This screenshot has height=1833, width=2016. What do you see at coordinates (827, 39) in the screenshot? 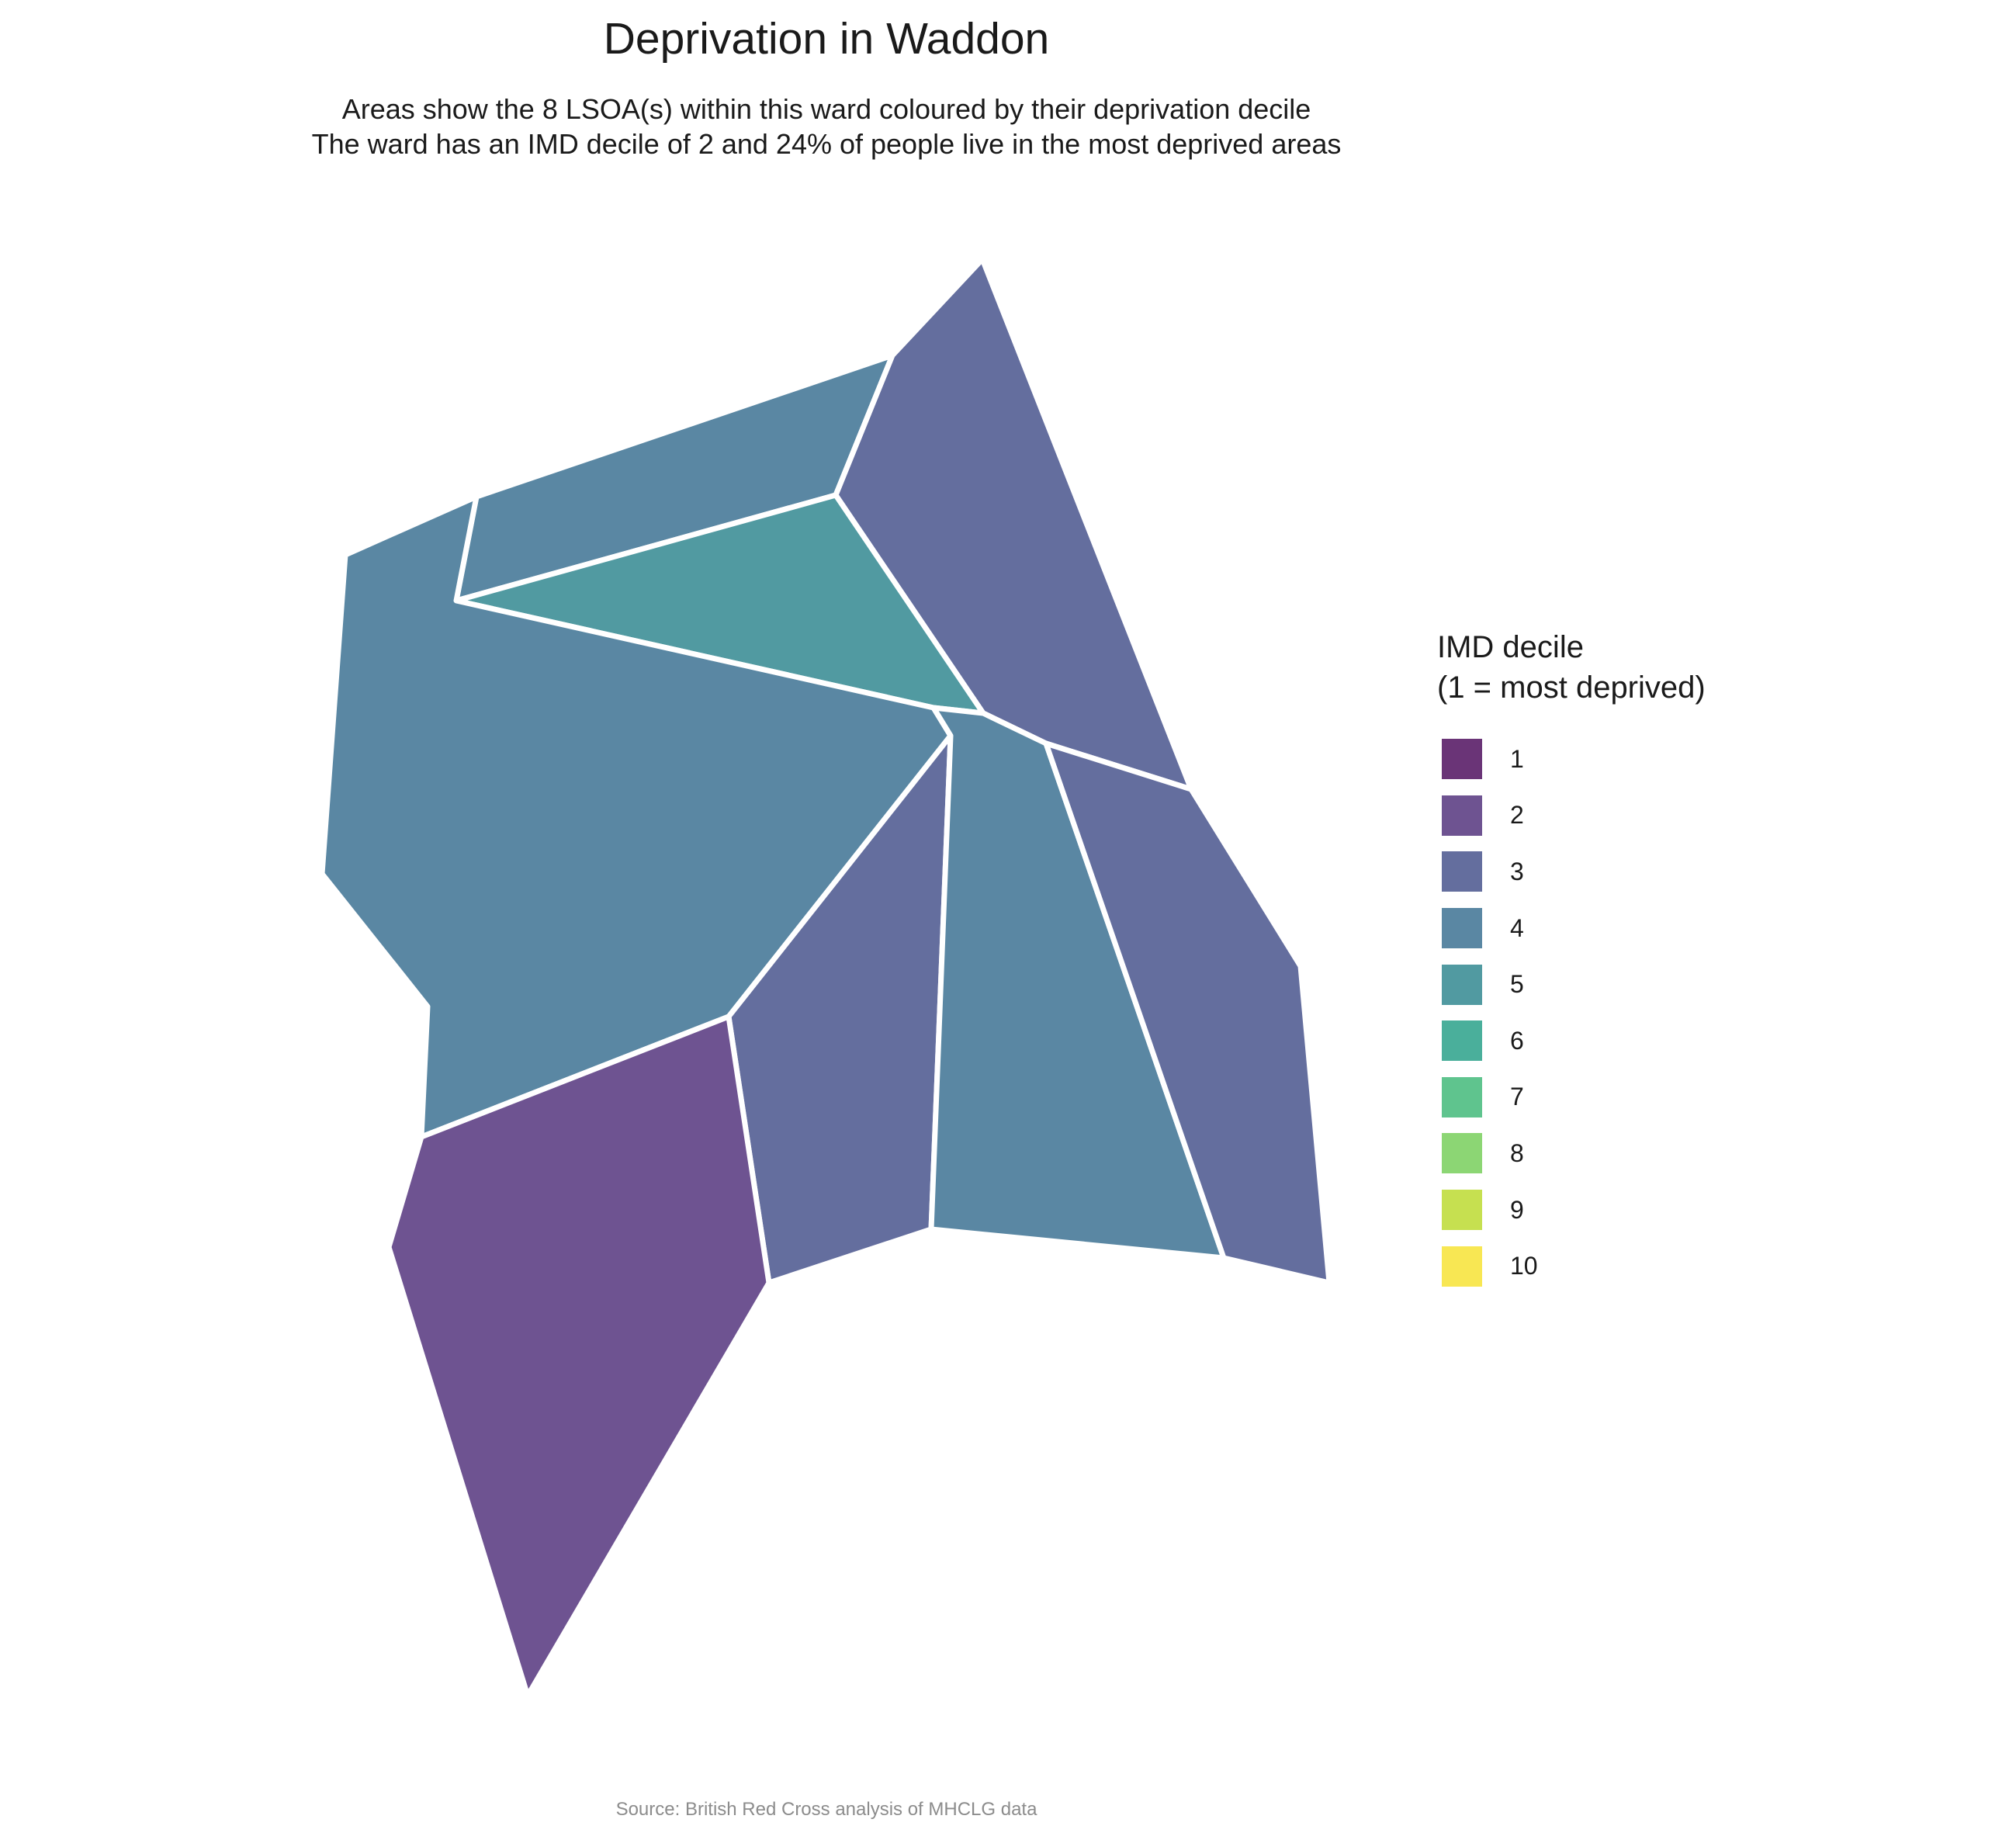
I see `chart-title: Deprivation in Waddon` at bounding box center [827, 39].